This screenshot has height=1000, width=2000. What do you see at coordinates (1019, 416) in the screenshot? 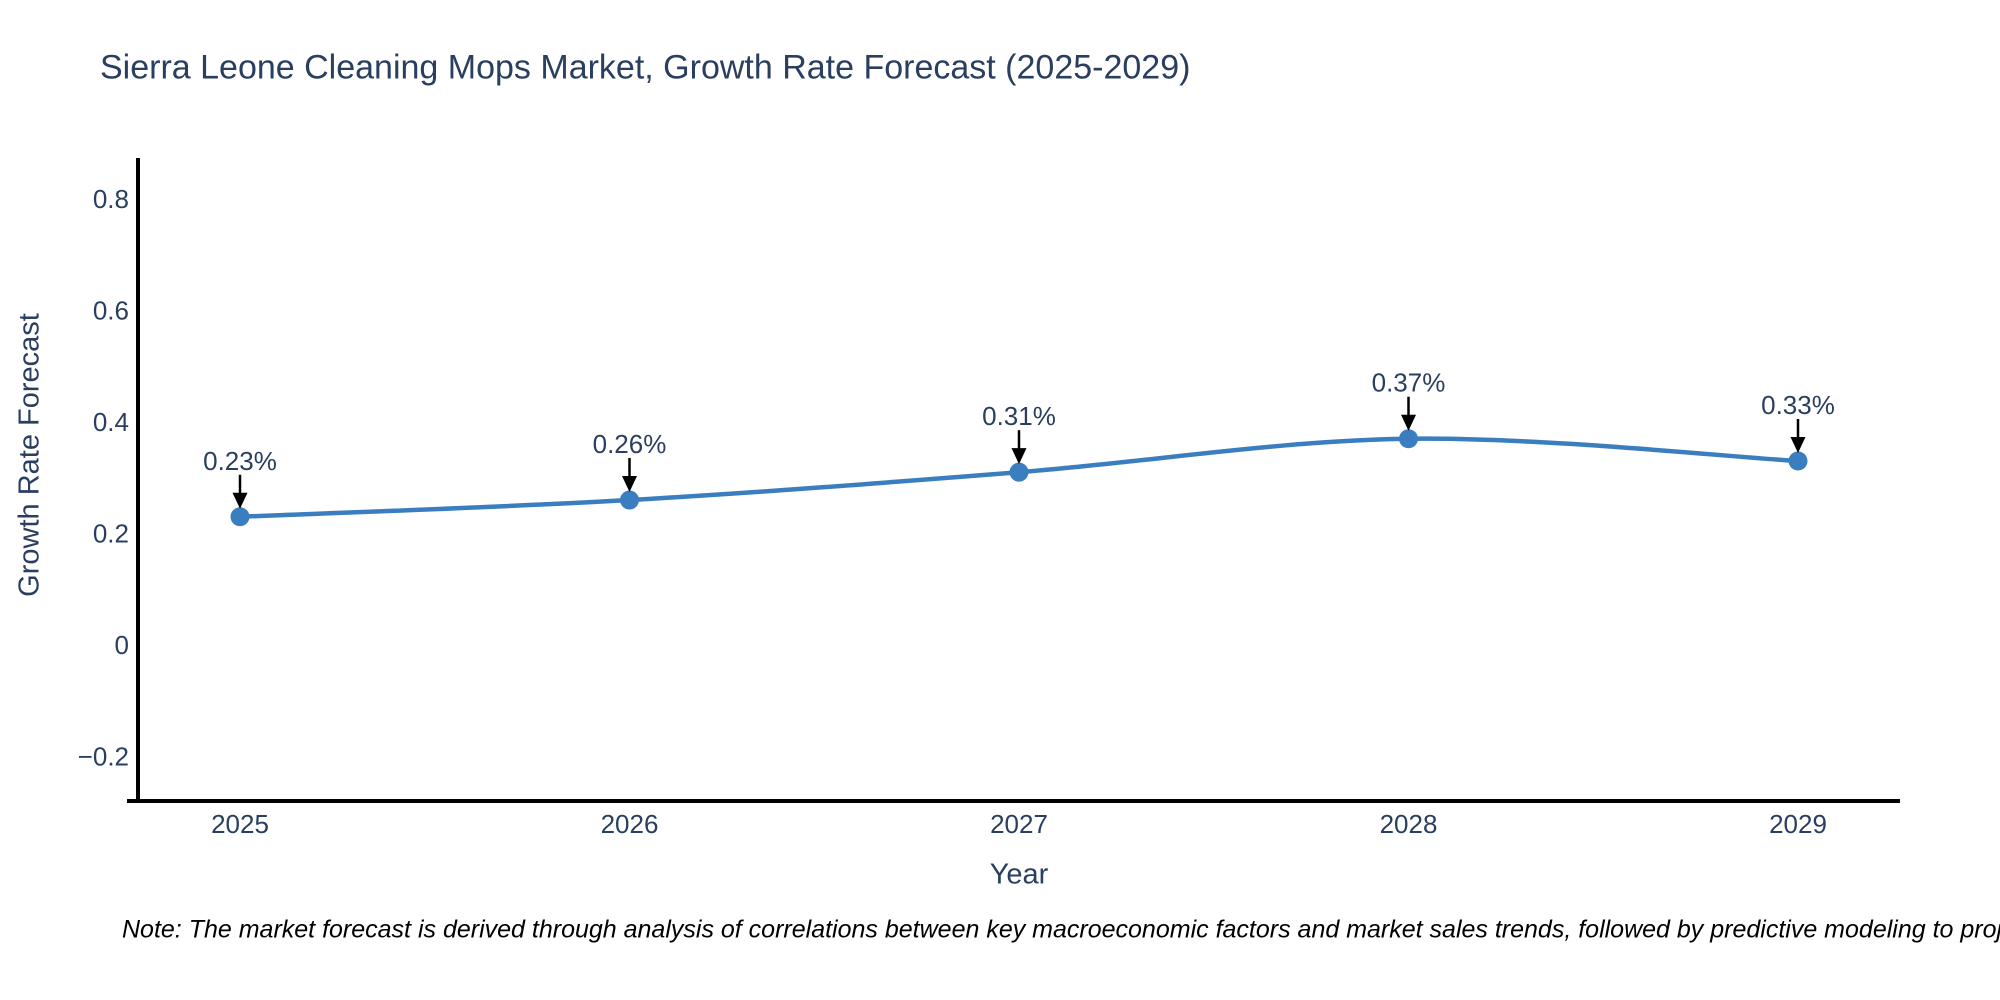
I see `annotation-label: 0.31%` at bounding box center [1019, 416].